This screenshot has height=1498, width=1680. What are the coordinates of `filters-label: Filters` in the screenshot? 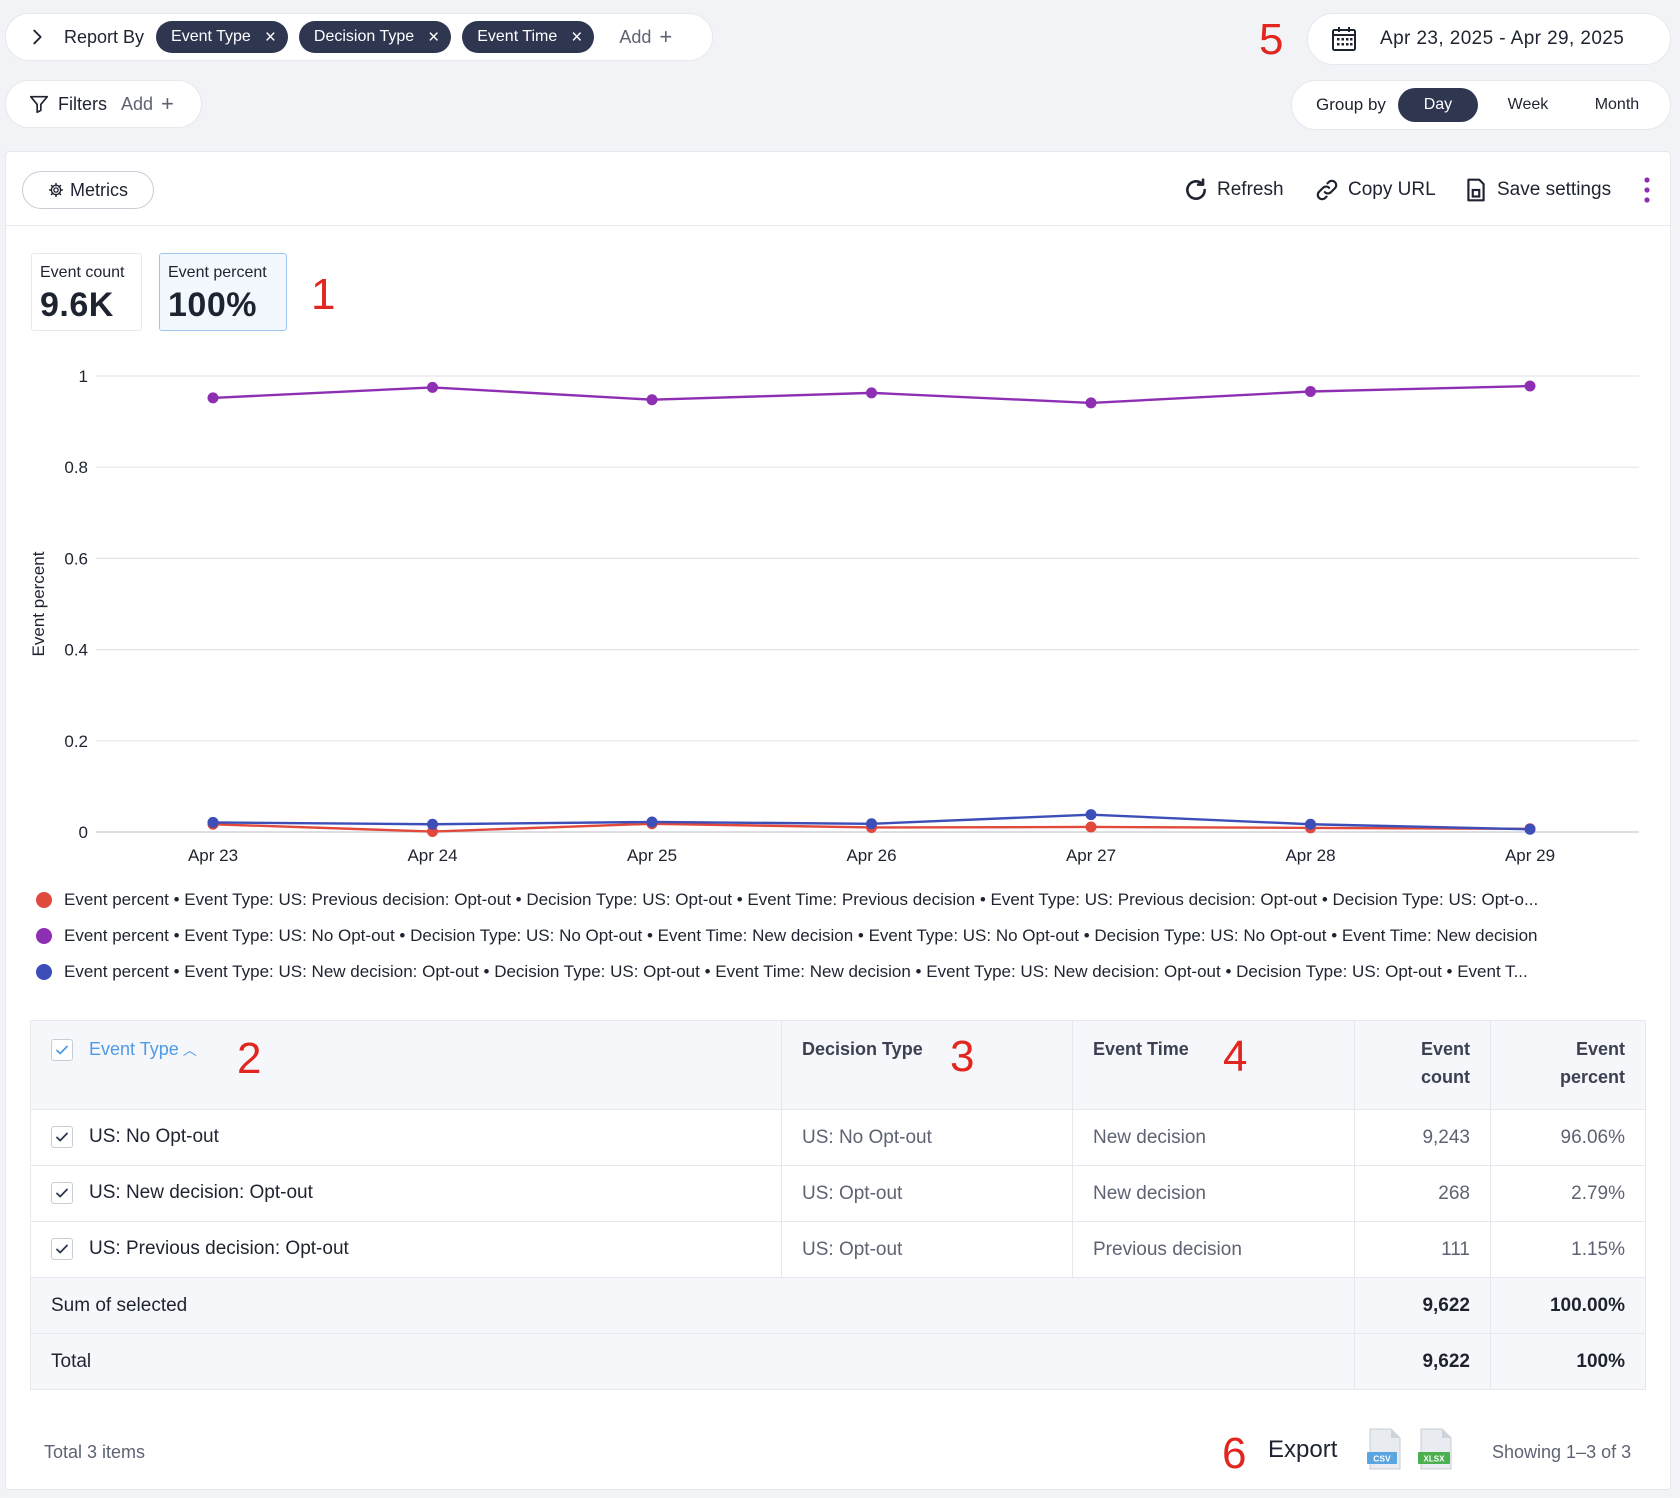 It's located at (82, 103).